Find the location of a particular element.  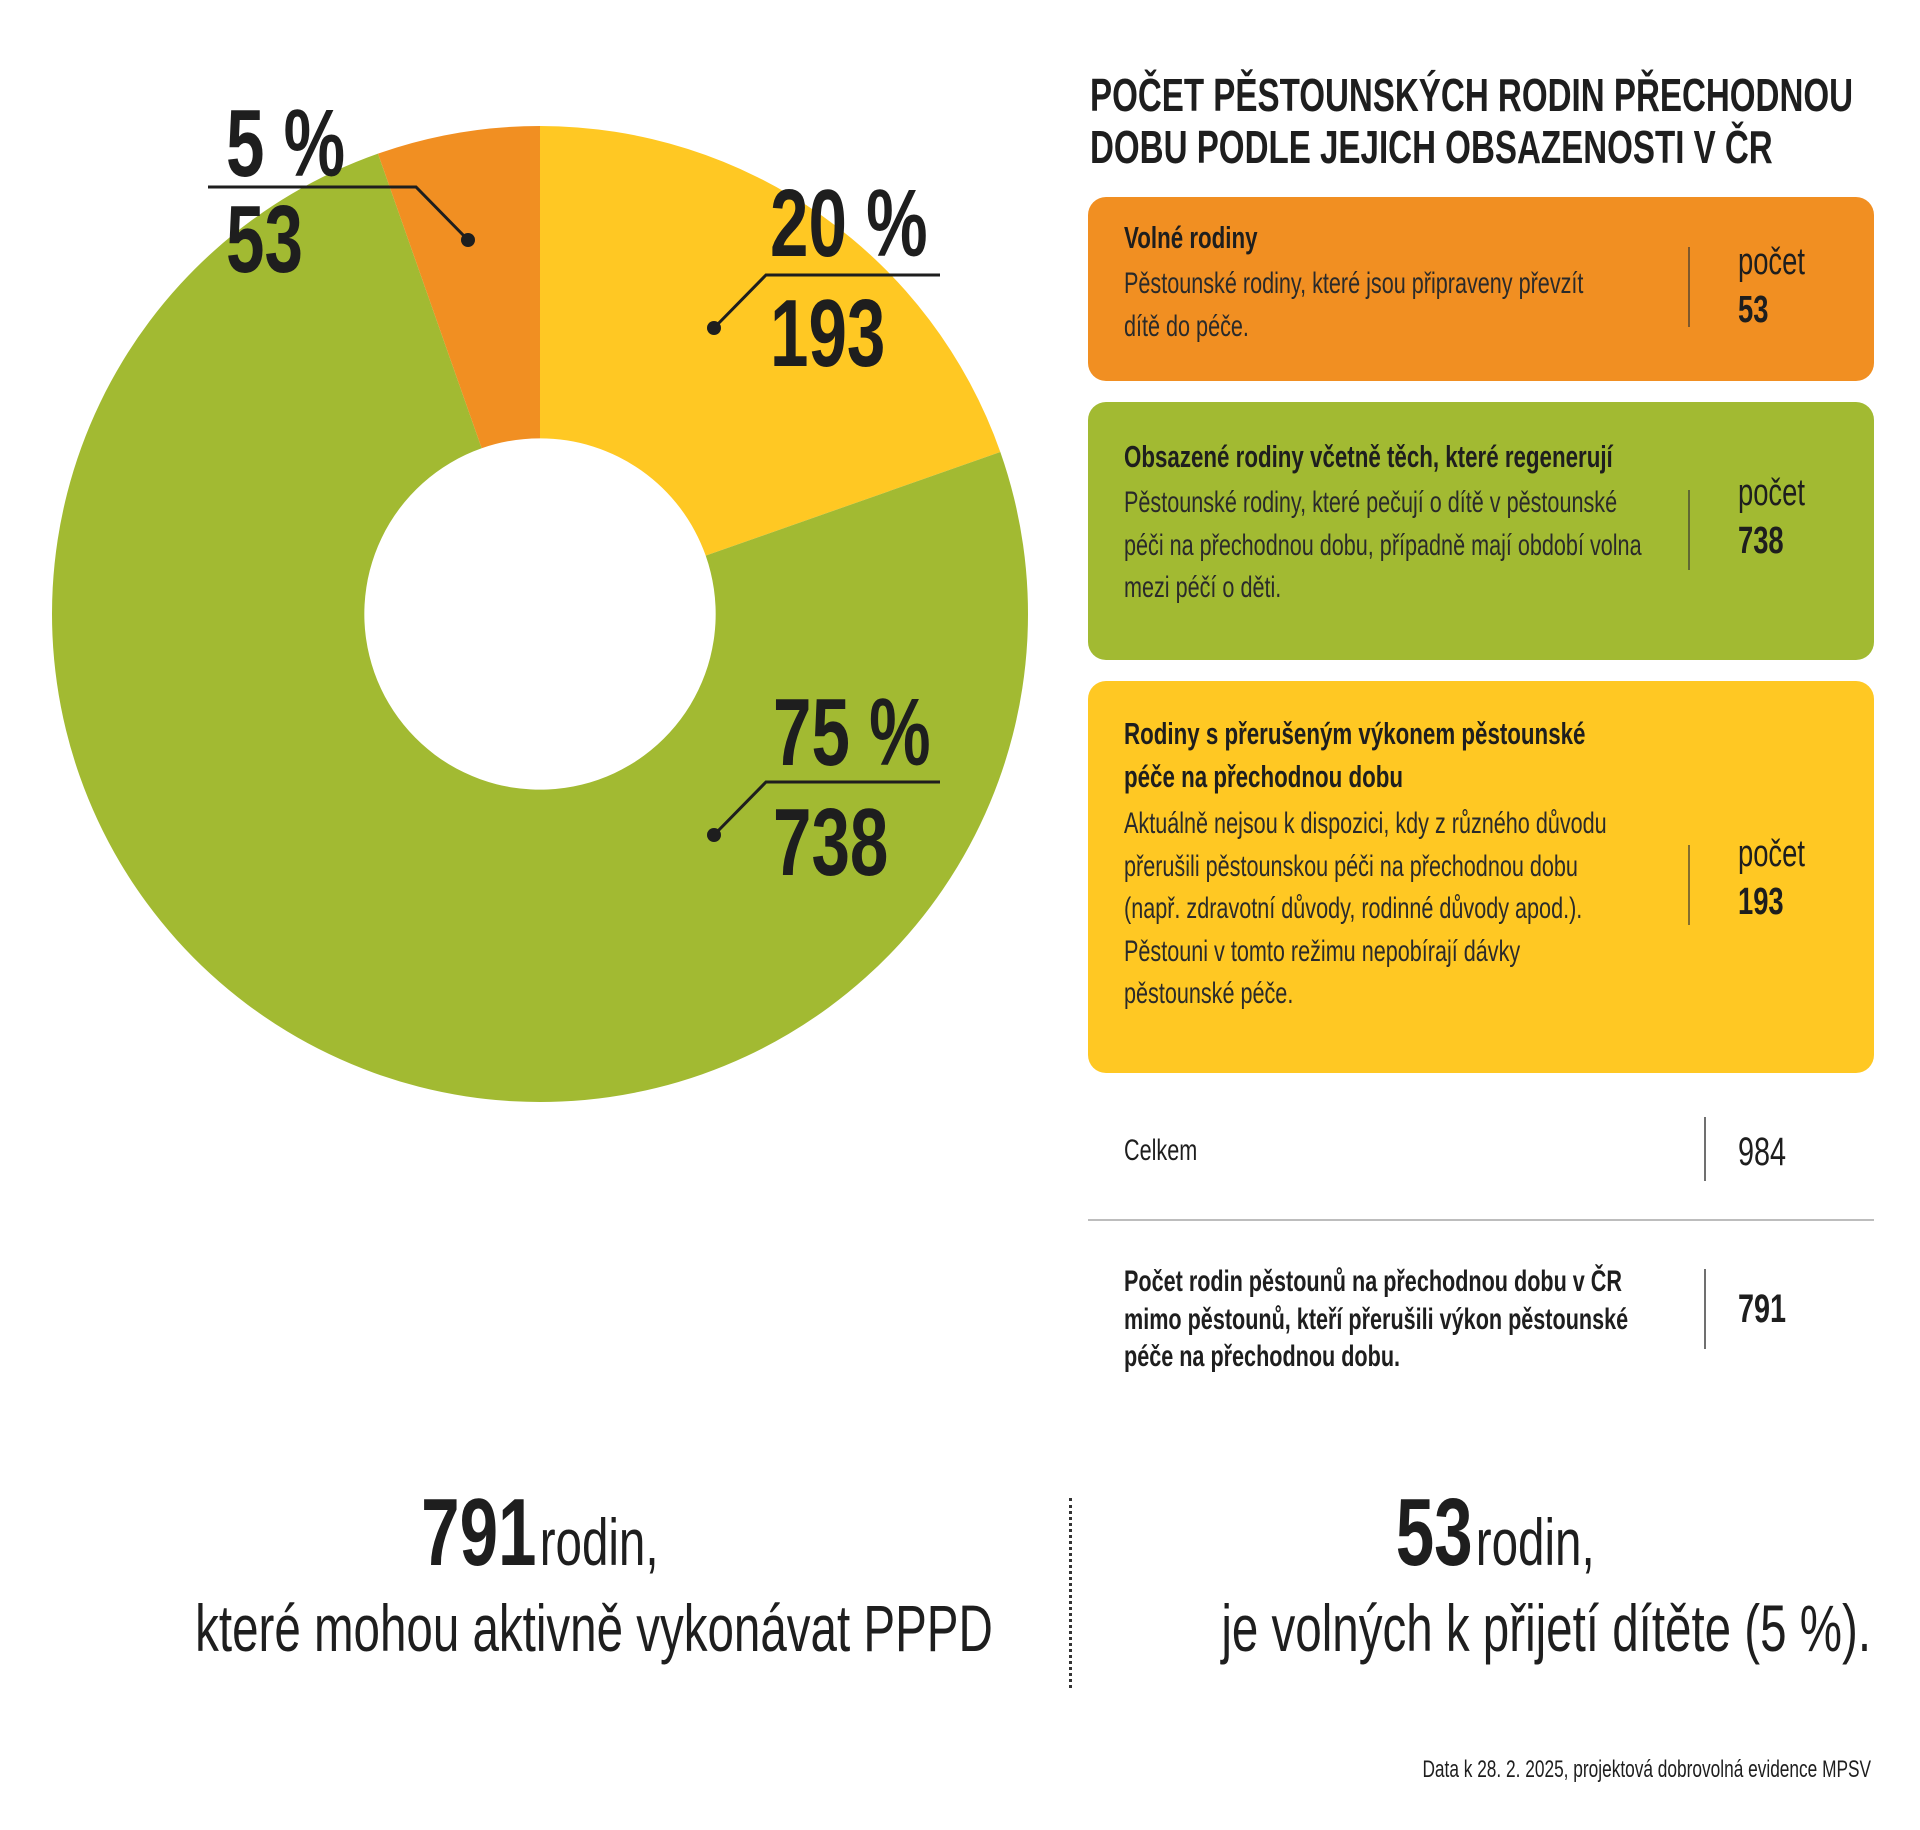

summary-active-word: rodin, is located at coordinates (599, 1542).